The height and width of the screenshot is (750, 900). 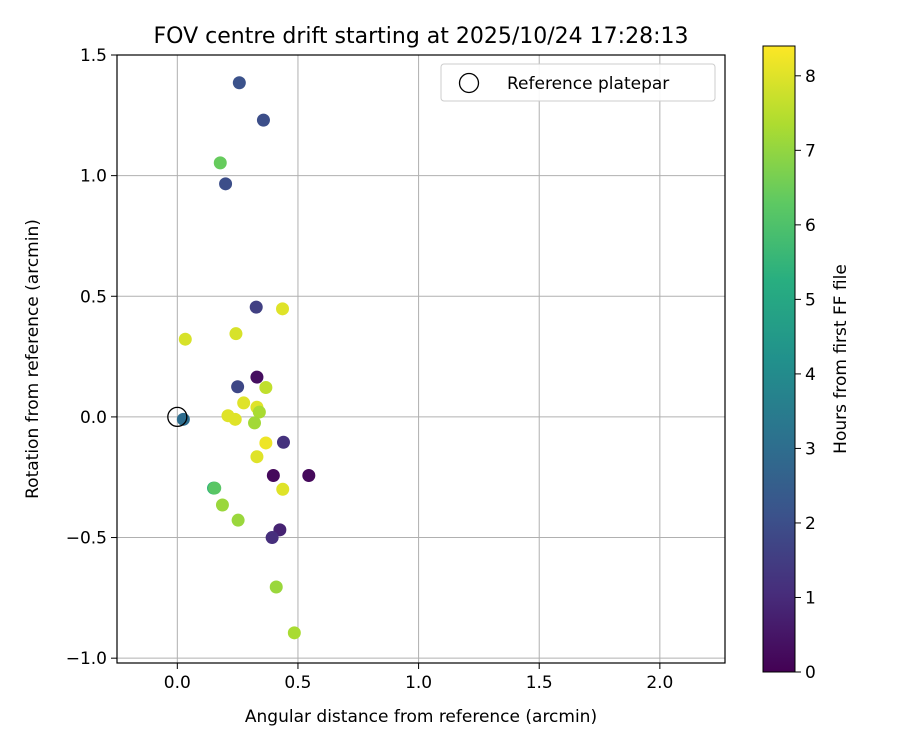 I want to click on colorbar-label: Hours from first FF file, so click(x=841, y=359).